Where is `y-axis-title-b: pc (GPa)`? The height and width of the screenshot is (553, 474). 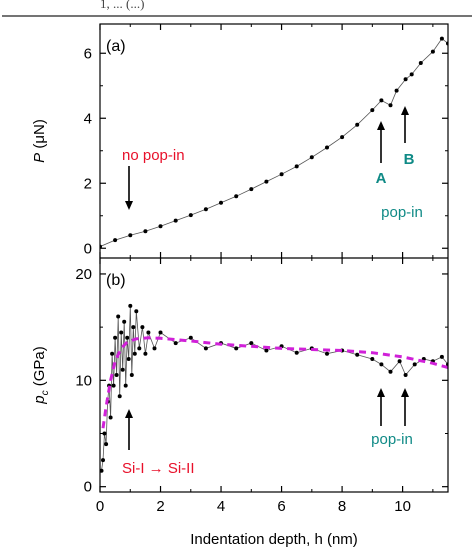 y-axis-title-b: pc (GPa) is located at coordinates (41, 375).